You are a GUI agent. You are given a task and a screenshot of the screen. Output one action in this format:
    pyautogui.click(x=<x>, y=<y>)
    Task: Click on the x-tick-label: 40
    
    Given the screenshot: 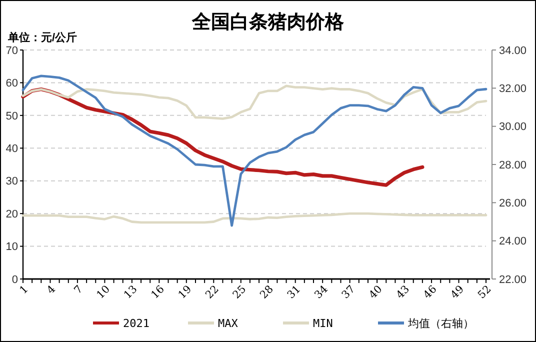 What is the action you would take?
    pyautogui.click(x=375, y=292)
    